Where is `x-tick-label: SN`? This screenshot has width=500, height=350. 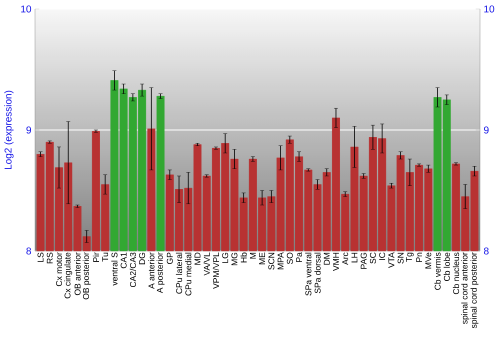 x-tick-label: SN is located at coordinates (401, 258).